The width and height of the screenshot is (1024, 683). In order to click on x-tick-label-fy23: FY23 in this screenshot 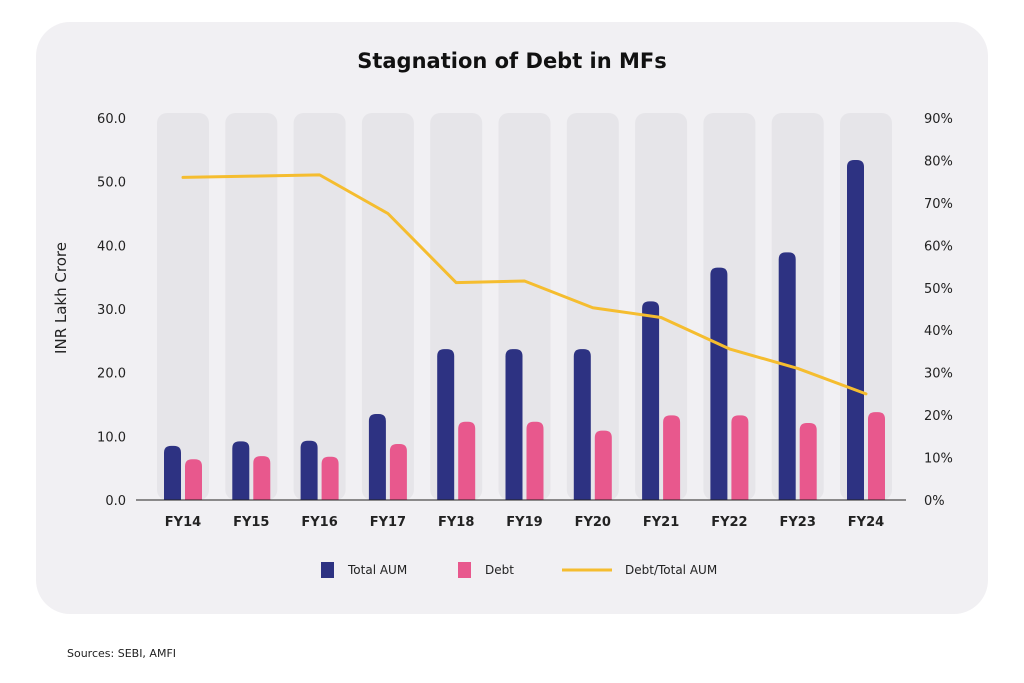, I will do `click(798, 522)`.